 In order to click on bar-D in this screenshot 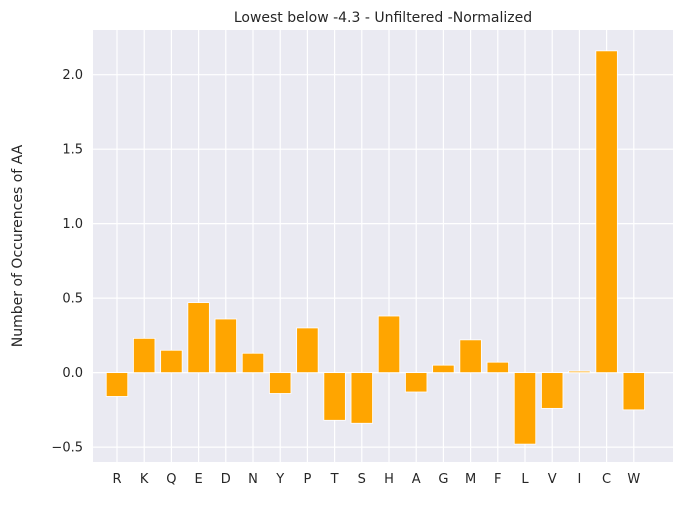, I will do `click(225, 346)`.